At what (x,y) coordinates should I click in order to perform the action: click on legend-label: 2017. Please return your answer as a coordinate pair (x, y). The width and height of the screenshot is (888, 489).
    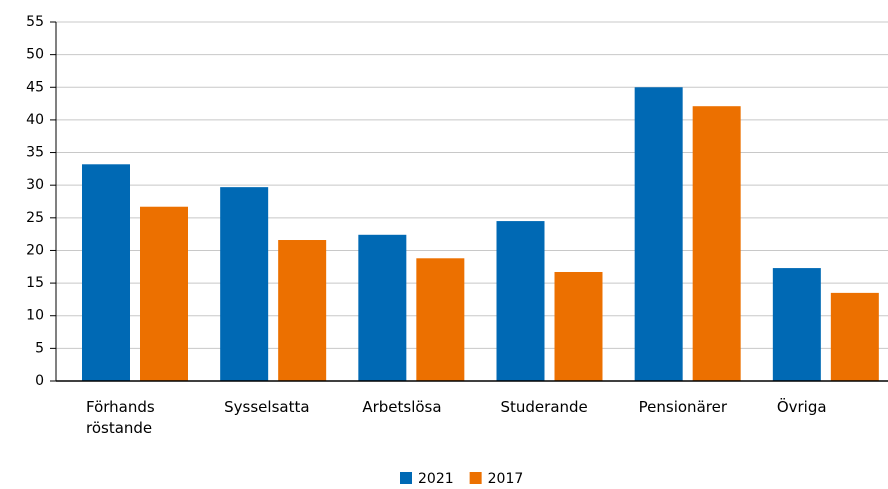
    Looking at the image, I should click on (506, 479).